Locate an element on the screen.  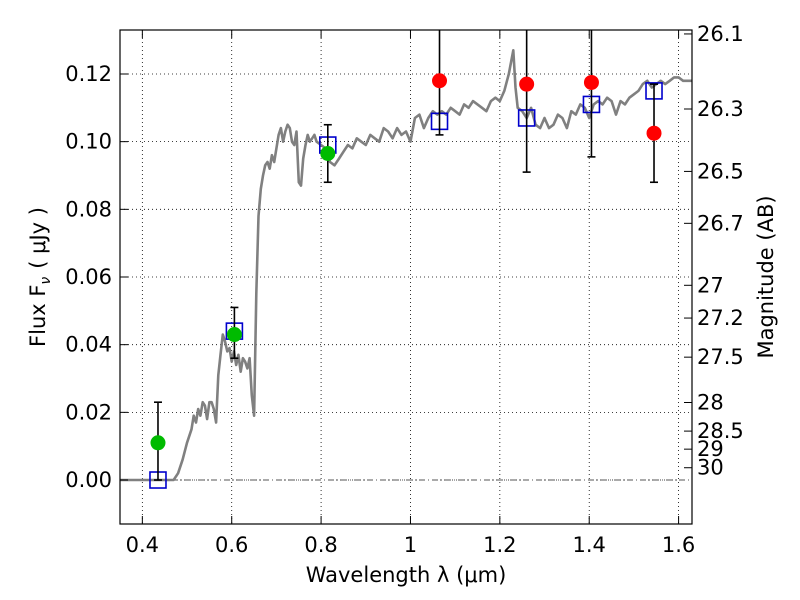
x-axis-label: Wavelength λ (μm) is located at coordinates (406, 575).